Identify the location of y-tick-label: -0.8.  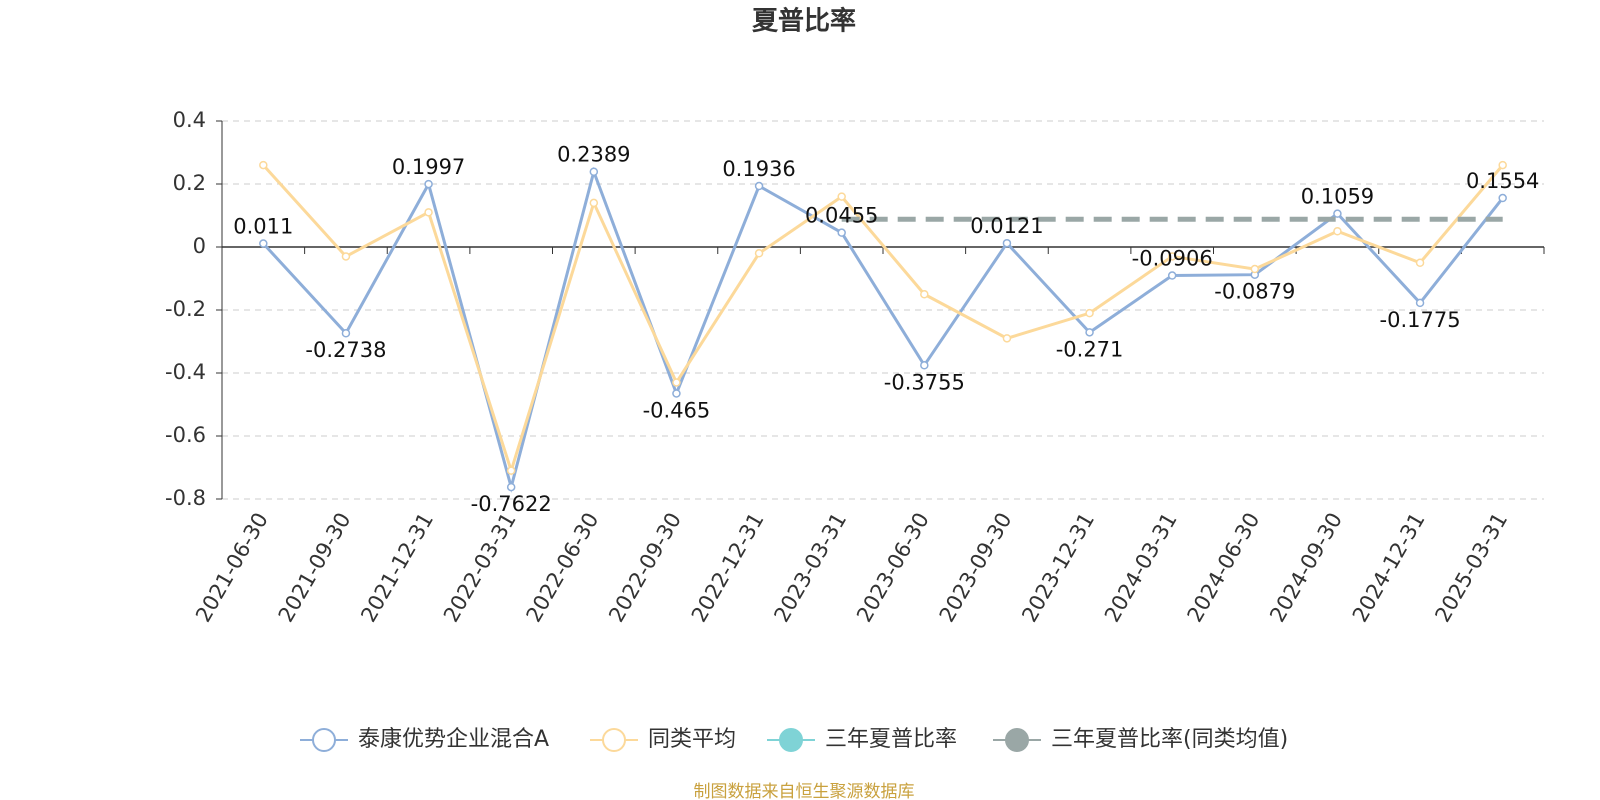
(185, 498).